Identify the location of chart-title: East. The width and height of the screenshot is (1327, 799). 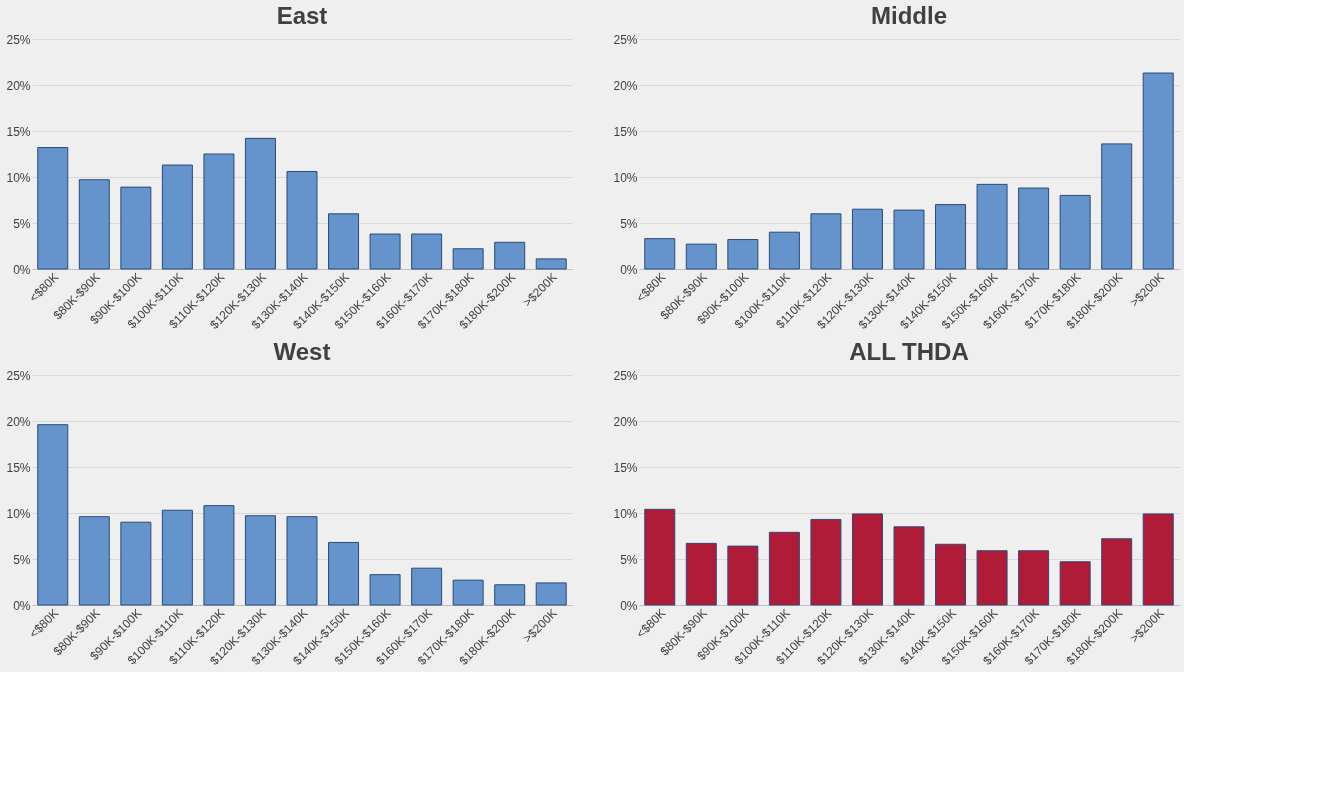
(302, 15).